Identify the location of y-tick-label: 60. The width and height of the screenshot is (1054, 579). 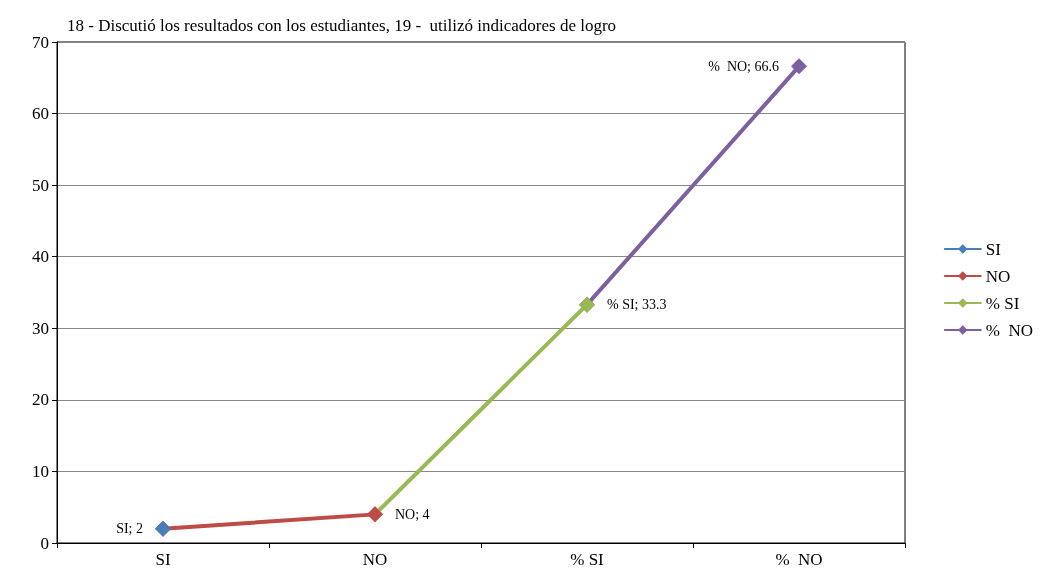
(40, 114).